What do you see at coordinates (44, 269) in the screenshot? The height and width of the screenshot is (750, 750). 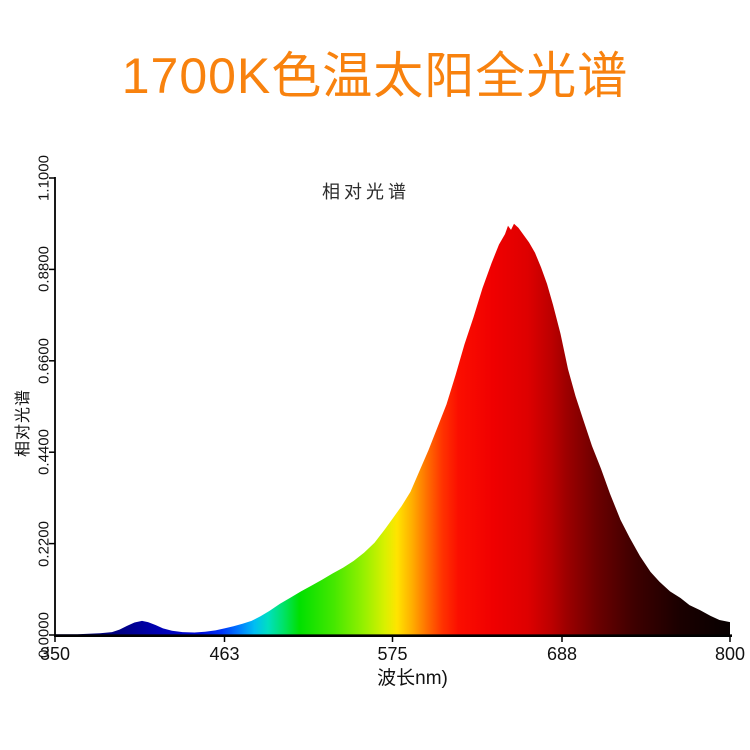 I see `y-tick-label: 0.8800` at bounding box center [44, 269].